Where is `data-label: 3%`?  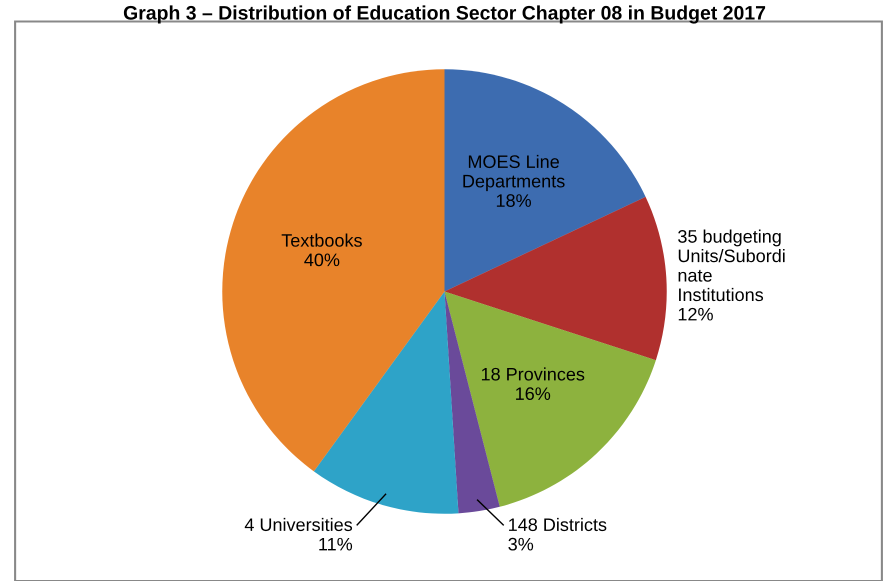 data-label: 3% is located at coordinates (521, 544).